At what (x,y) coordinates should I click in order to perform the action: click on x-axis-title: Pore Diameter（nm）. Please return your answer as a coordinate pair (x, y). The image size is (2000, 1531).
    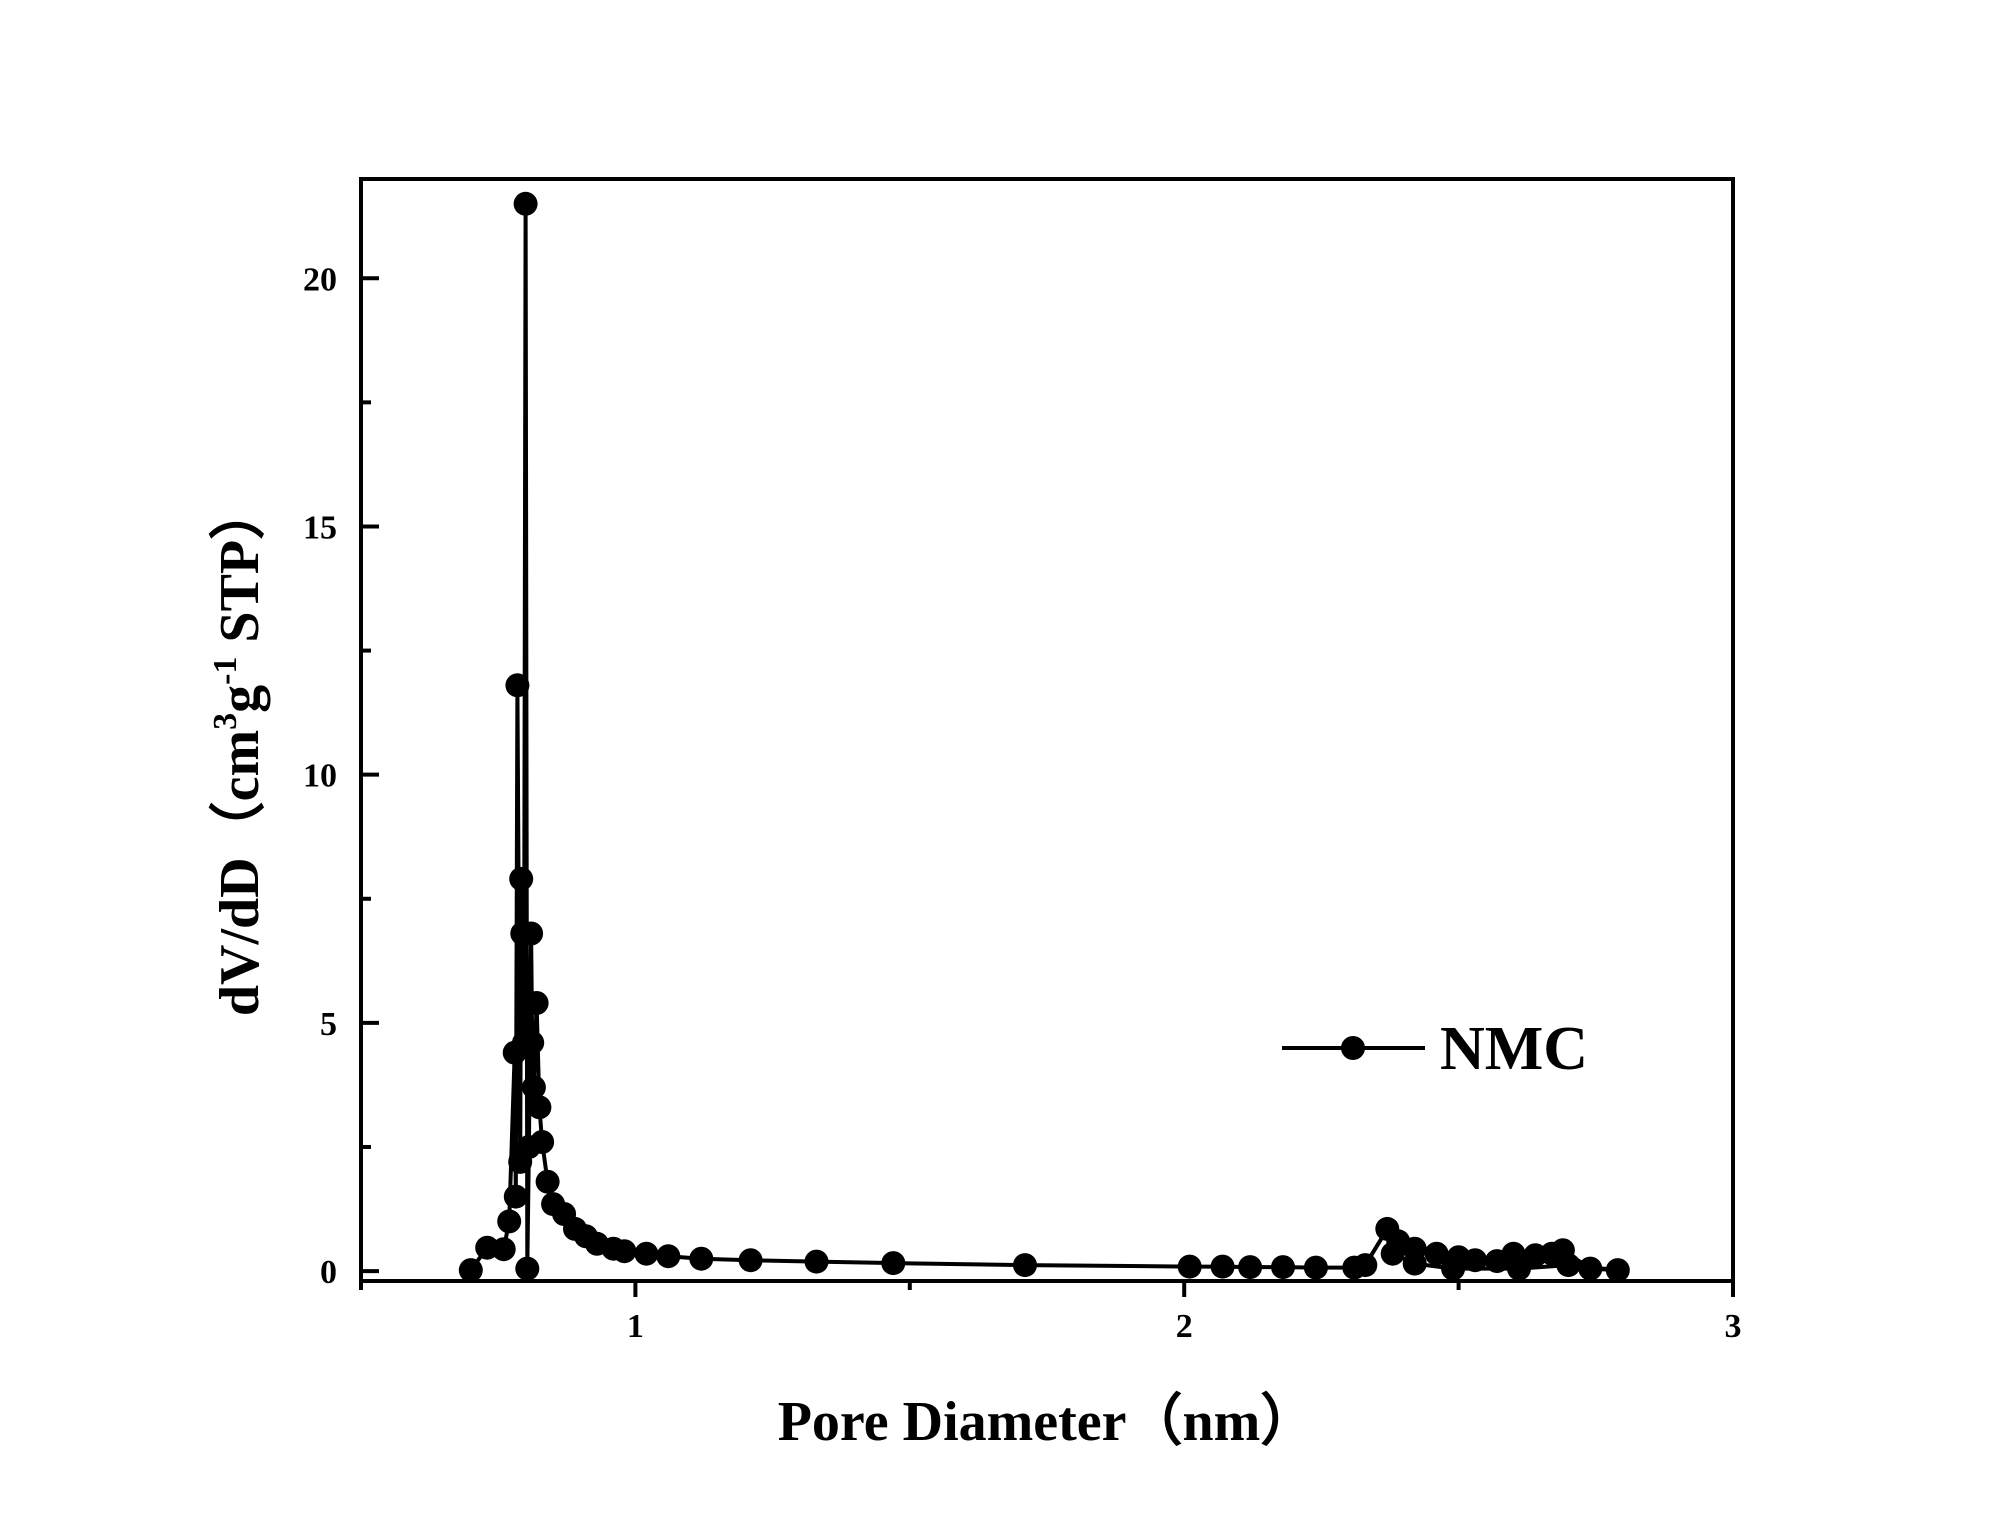
    Looking at the image, I should click on (1047, 1421).